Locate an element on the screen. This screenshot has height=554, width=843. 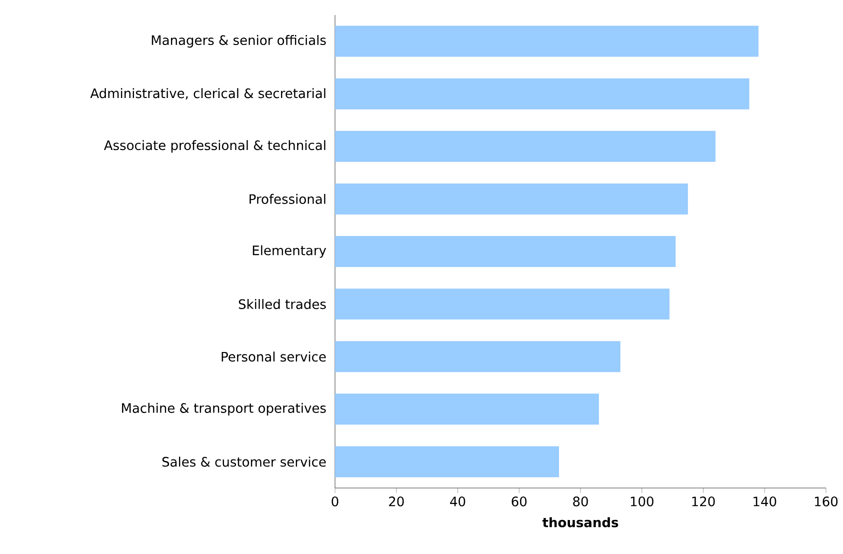
y-tick-label: Machine & transport operatives is located at coordinates (224, 409).